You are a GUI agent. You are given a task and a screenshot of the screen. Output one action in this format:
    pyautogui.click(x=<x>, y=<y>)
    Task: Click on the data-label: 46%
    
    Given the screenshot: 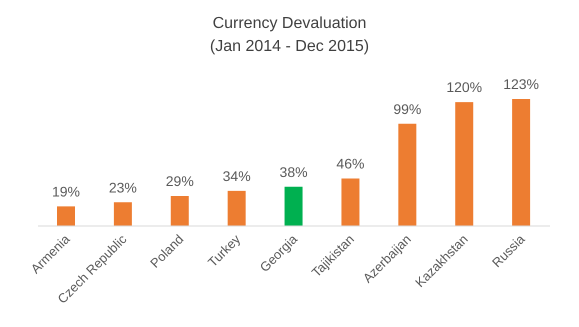 What is the action you would take?
    pyautogui.click(x=350, y=164)
    